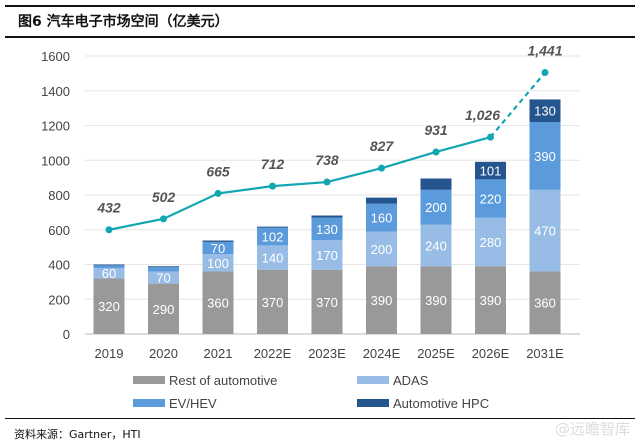 The width and height of the screenshot is (640, 448). Describe the element at coordinates (327, 353) in the screenshot. I see `x-tick-label: 2023E` at that location.